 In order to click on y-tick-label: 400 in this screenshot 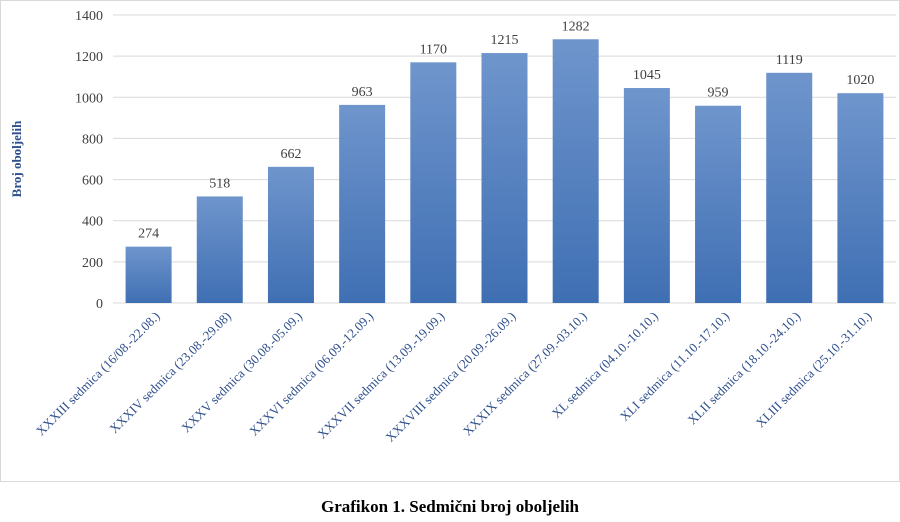, I will do `click(92, 222)`.